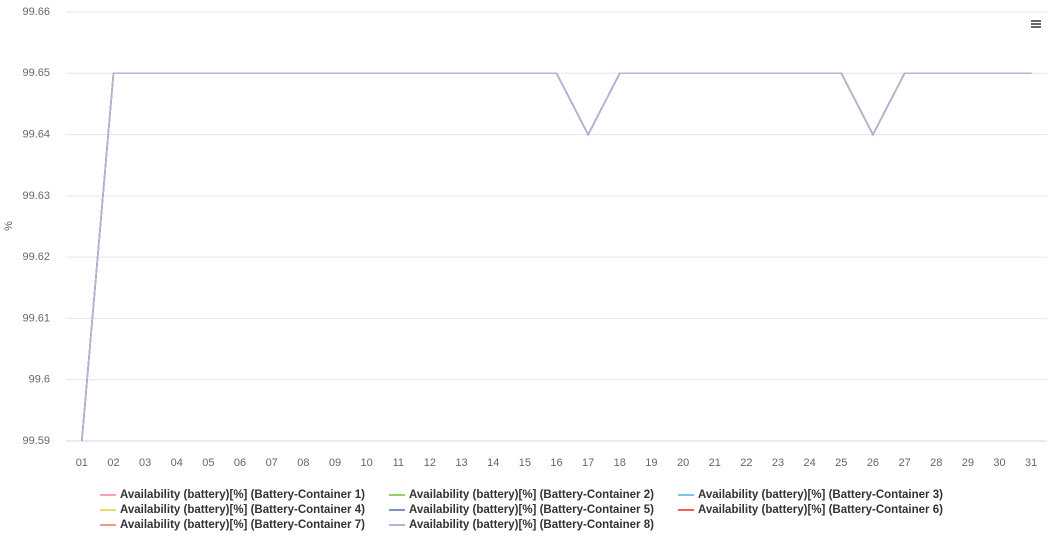  What do you see at coordinates (683, 463) in the screenshot?
I see `x-tick-label: 20` at bounding box center [683, 463].